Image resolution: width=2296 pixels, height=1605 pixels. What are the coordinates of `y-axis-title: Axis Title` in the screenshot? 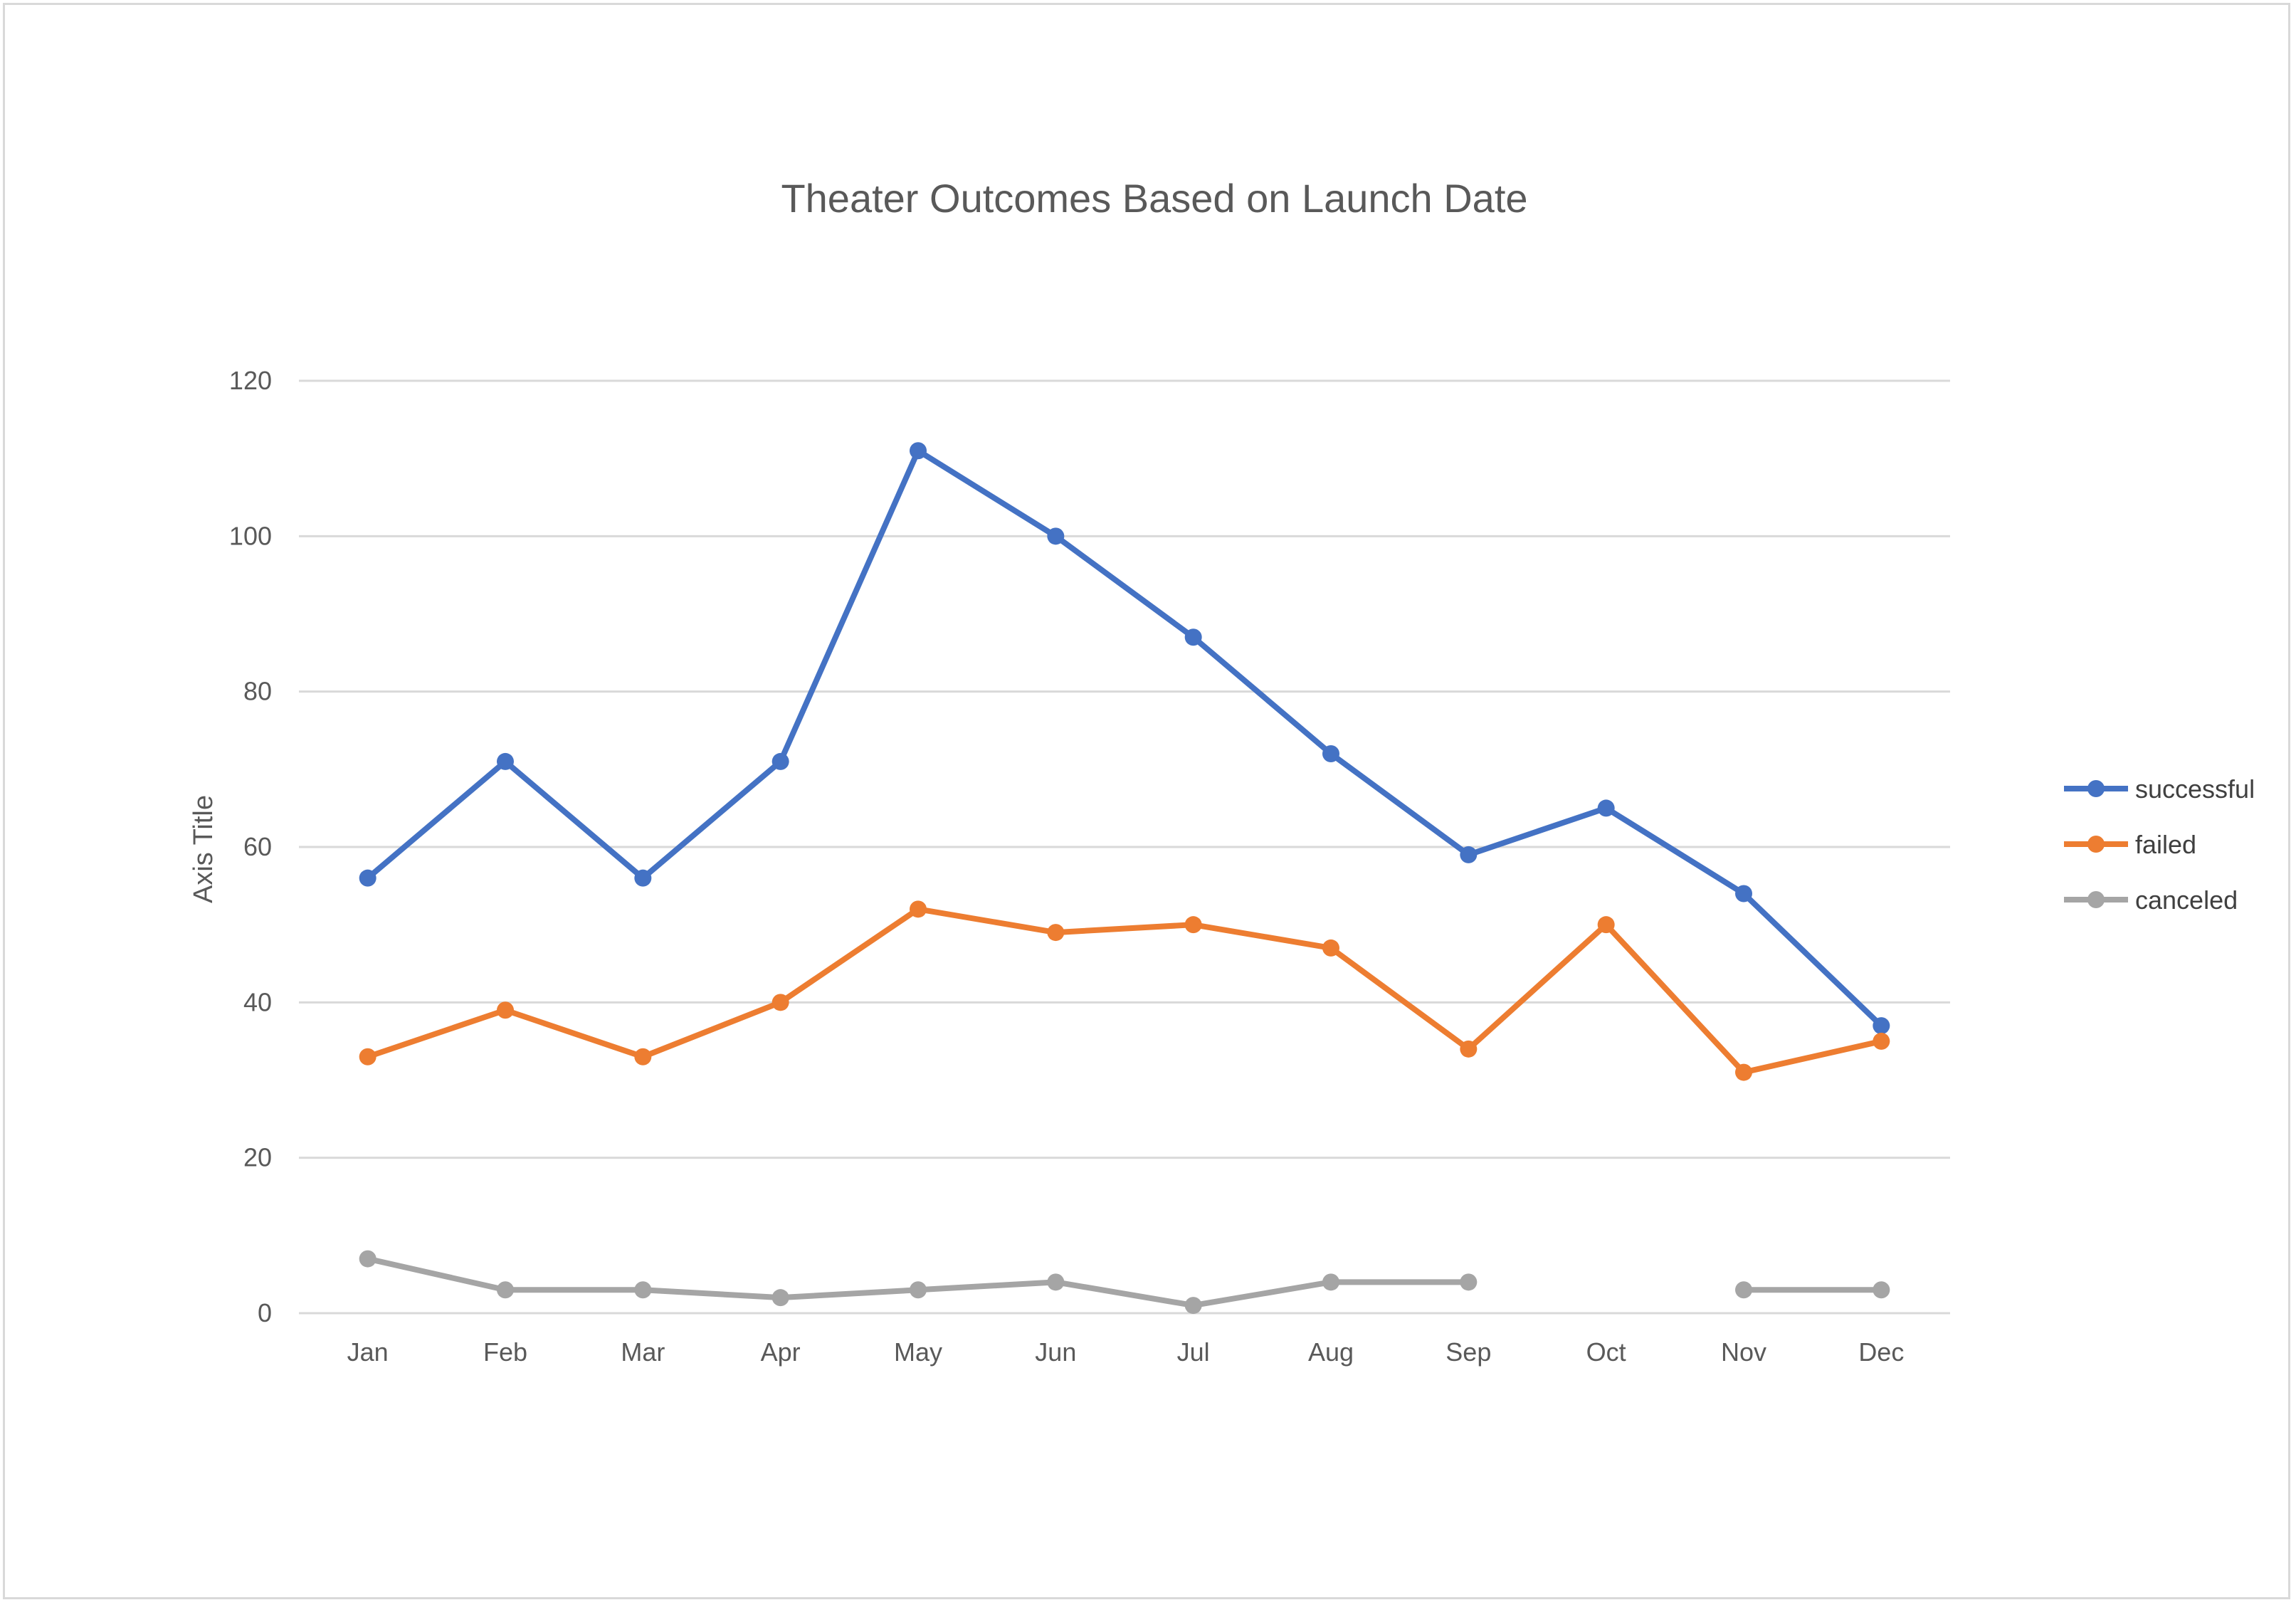 It's located at (203, 849).